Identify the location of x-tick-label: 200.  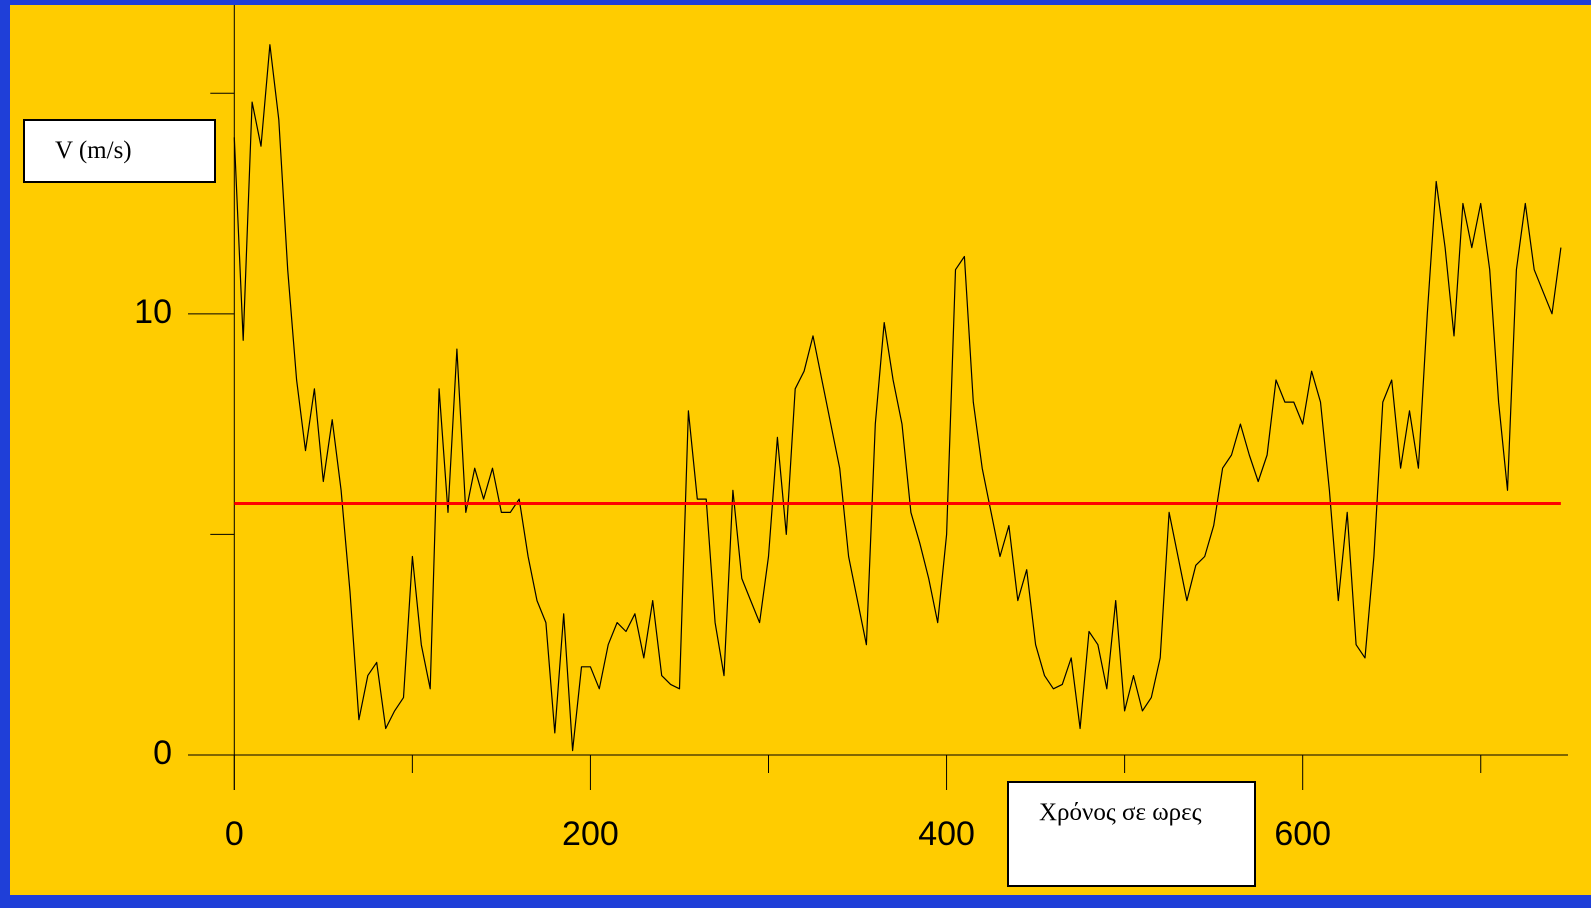
(590, 834).